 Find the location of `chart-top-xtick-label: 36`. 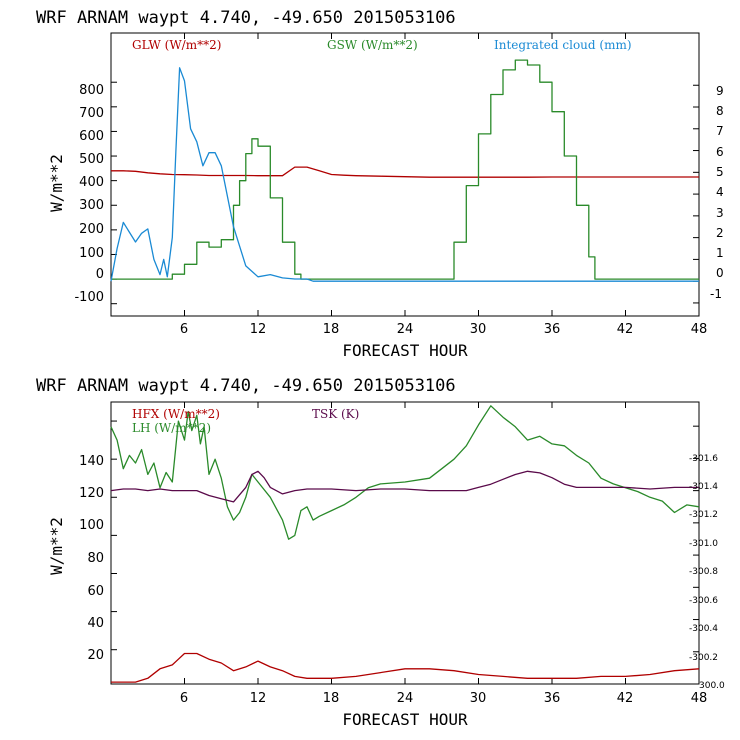

chart-top-xtick-label: 36 is located at coordinates (552, 329).